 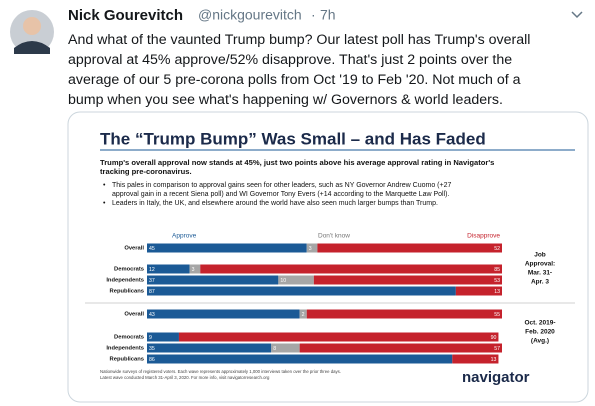 I want to click on bar-label: 8, so click(x=274, y=349).